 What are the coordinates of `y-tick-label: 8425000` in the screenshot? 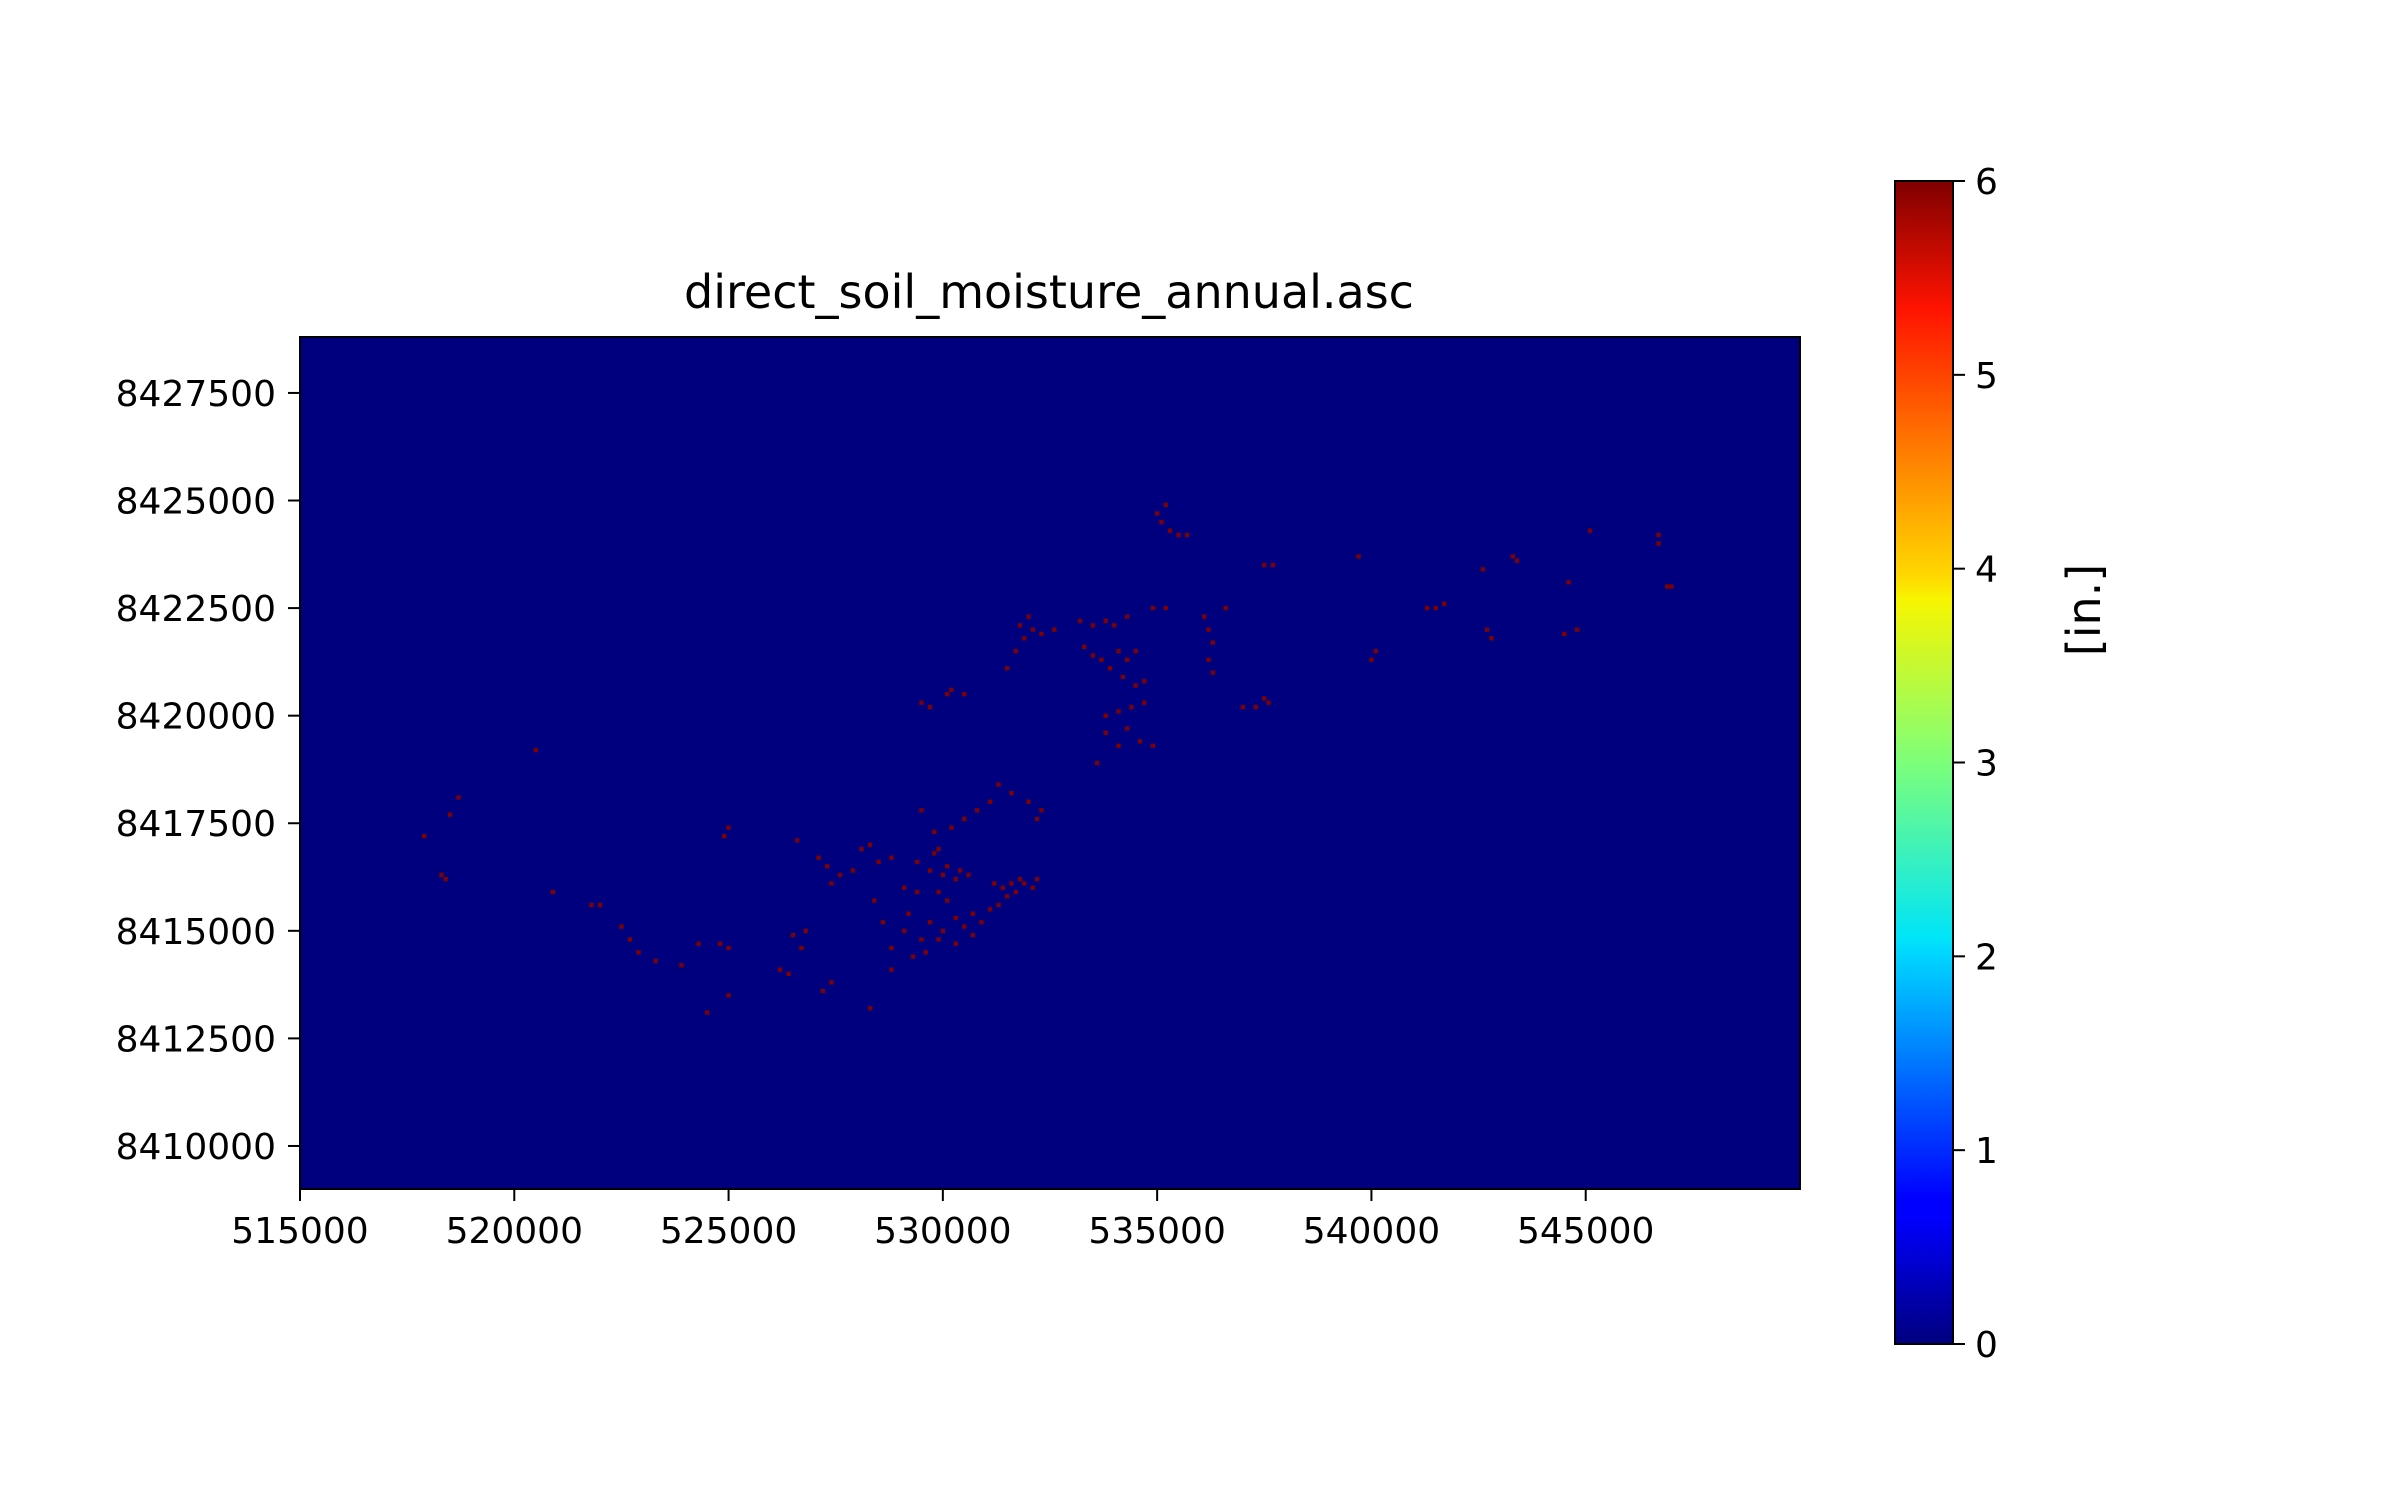 It's located at (196, 502).